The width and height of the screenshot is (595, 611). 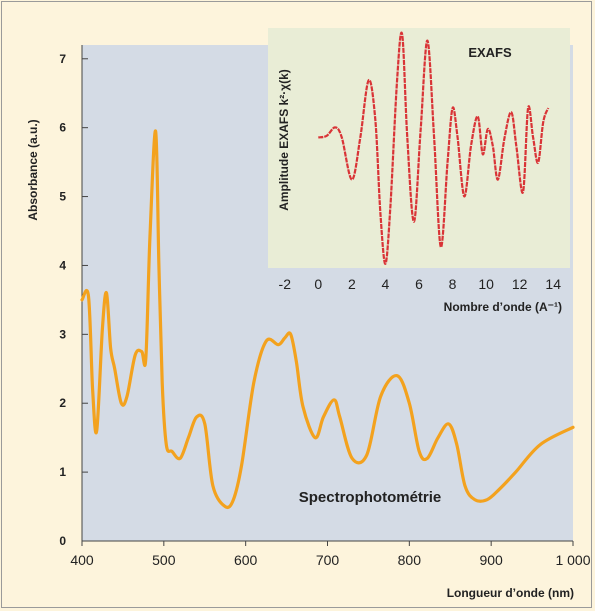 I want to click on main-y-tick-label: 0, so click(x=62, y=541).